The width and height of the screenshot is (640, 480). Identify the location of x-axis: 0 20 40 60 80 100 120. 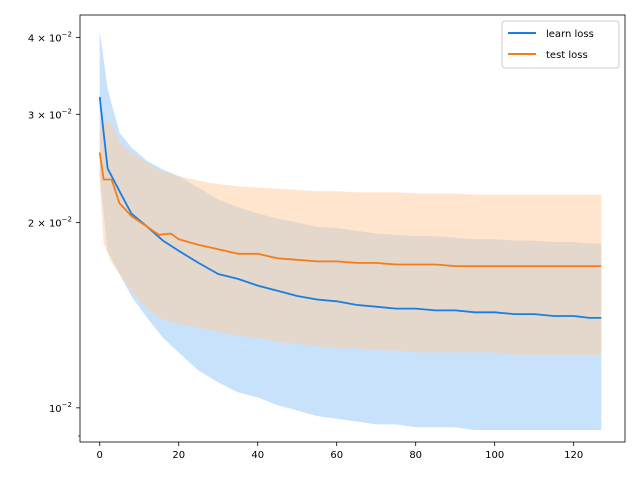
(340, 451).